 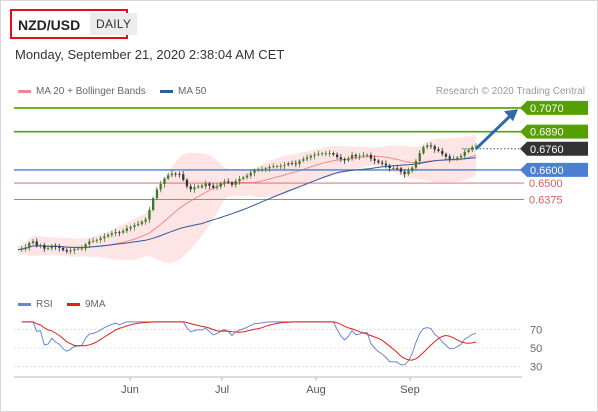 What do you see at coordinates (130, 390) in the screenshot?
I see `x-tick-label-jun: Jun` at bounding box center [130, 390].